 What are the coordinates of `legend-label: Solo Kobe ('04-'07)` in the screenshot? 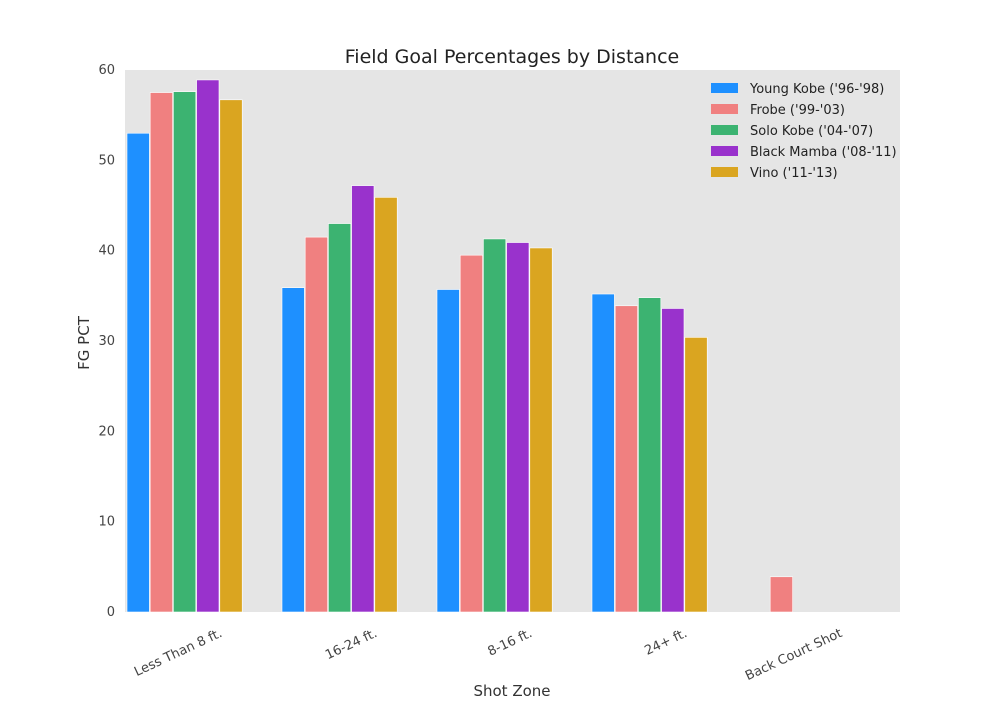 It's located at (811, 131).